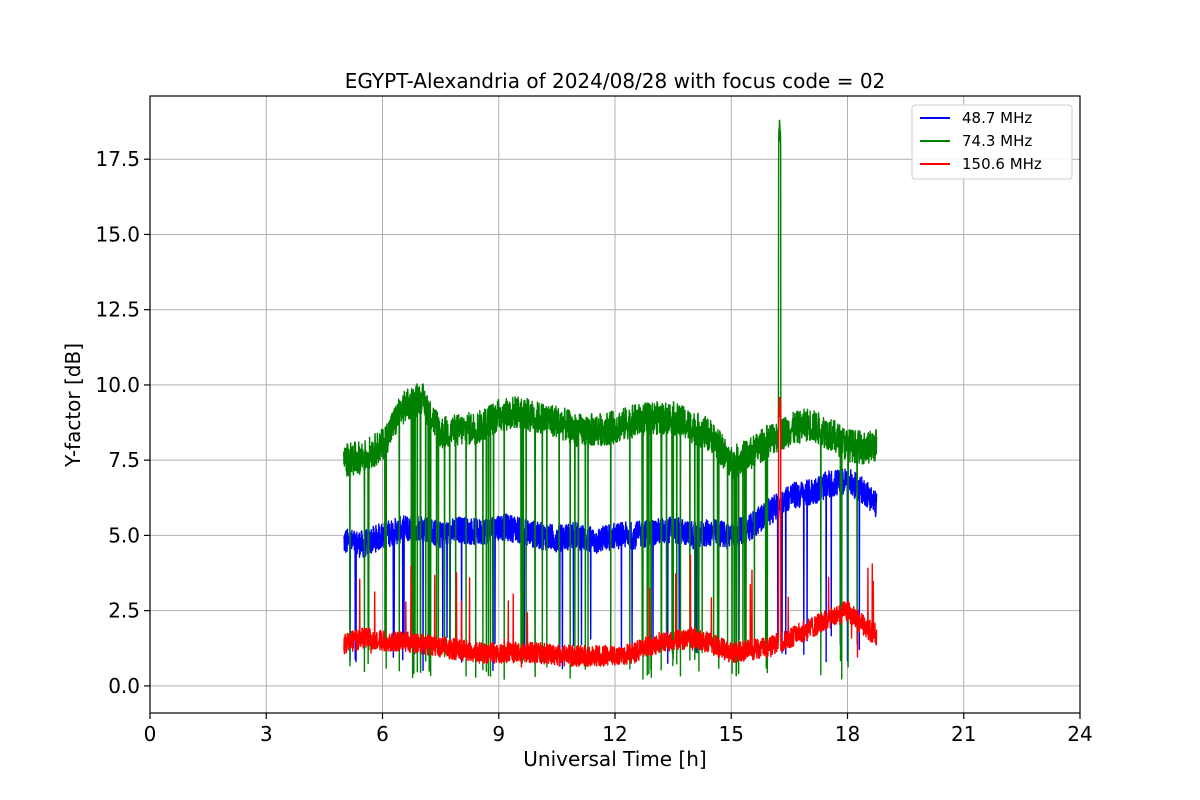 This screenshot has height=800, width=1200. Describe the element at coordinates (124, 460) in the screenshot. I see `y-tick-label: 7.5` at that location.